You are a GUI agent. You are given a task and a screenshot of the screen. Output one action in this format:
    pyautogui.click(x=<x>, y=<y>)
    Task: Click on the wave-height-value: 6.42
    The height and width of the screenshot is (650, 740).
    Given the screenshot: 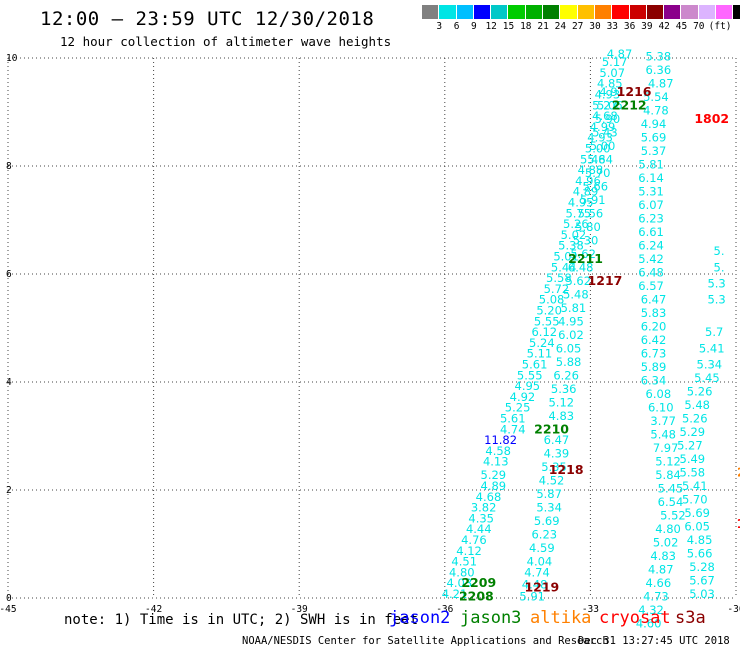 What is the action you would take?
    pyautogui.click(x=654, y=340)
    